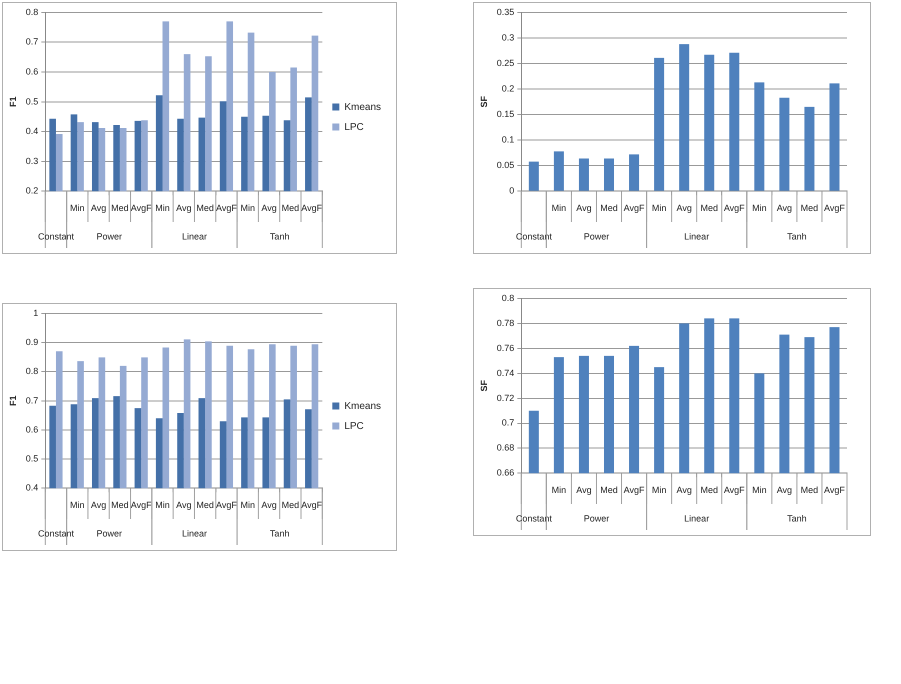  Describe the element at coordinates (505, 323) in the screenshot. I see `y-tick-label: 0.78` at that location.